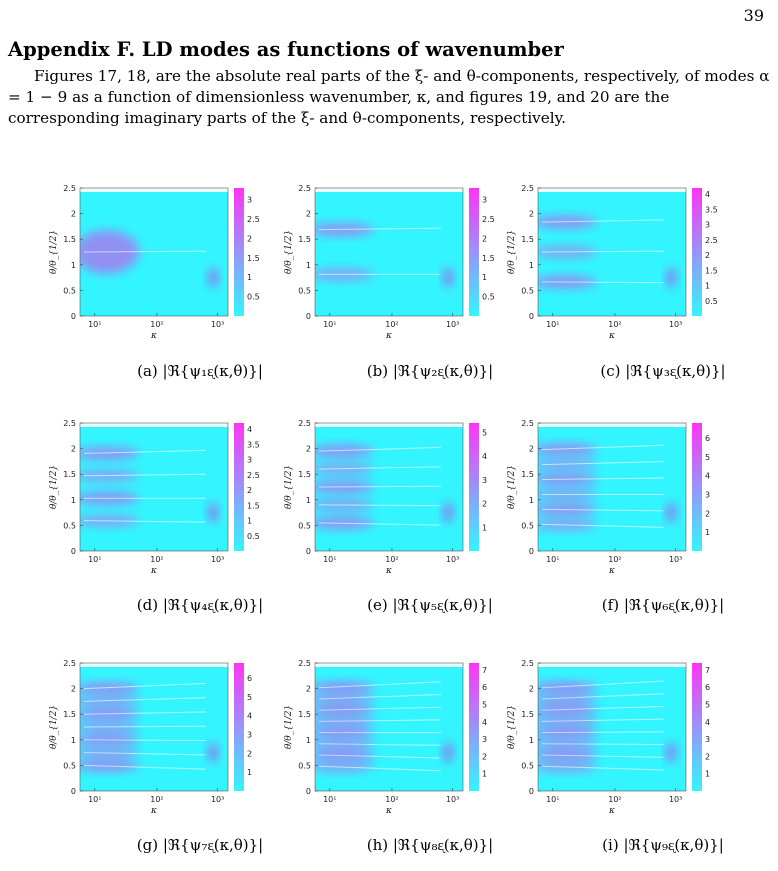 This screenshot has width=778, height=871. What do you see at coordinates (200, 845) in the screenshot?
I see `subfigure-caption: (g) |ℜ{ψ₇ᶓ(κ,θ)}|` at bounding box center [200, 845].